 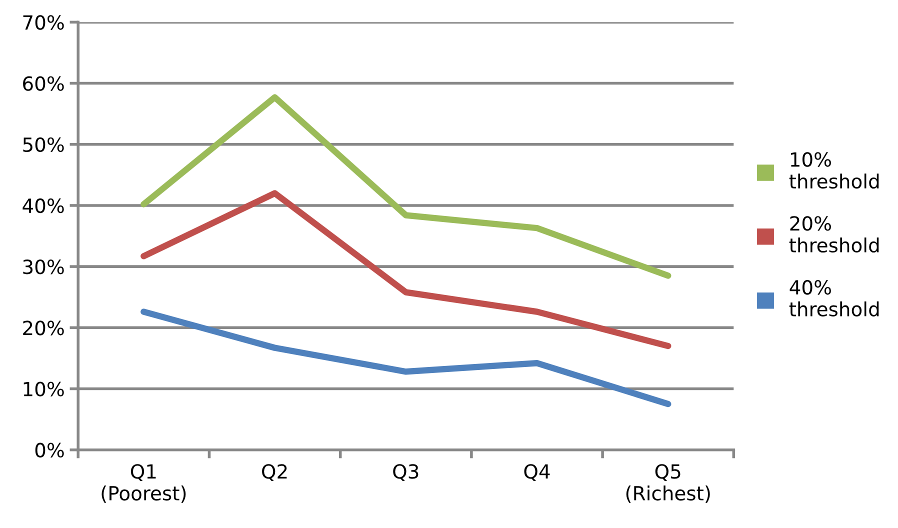 I want to click on x-tick-label: Q5 (Richest), so click(x=668, y=483).